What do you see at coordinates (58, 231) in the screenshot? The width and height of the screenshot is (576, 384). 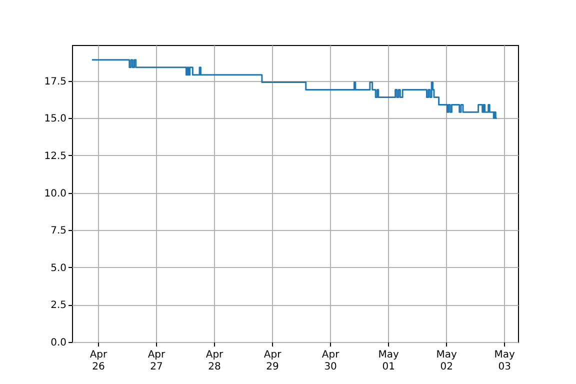 I see `y-tick-label: 7.5` at bounding box center [58, 231].